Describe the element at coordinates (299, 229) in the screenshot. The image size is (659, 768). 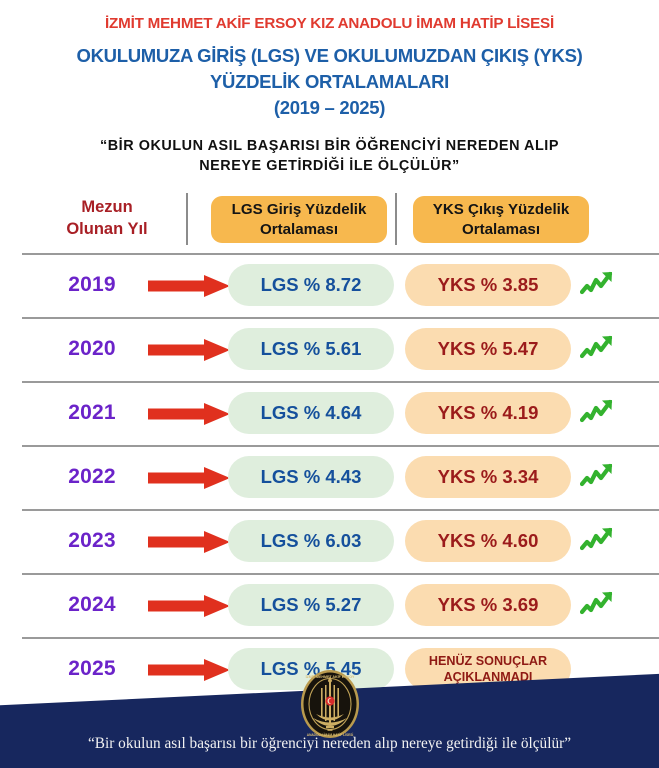
I see `column-header-lgs-line-2: Ortalaması` at that location.